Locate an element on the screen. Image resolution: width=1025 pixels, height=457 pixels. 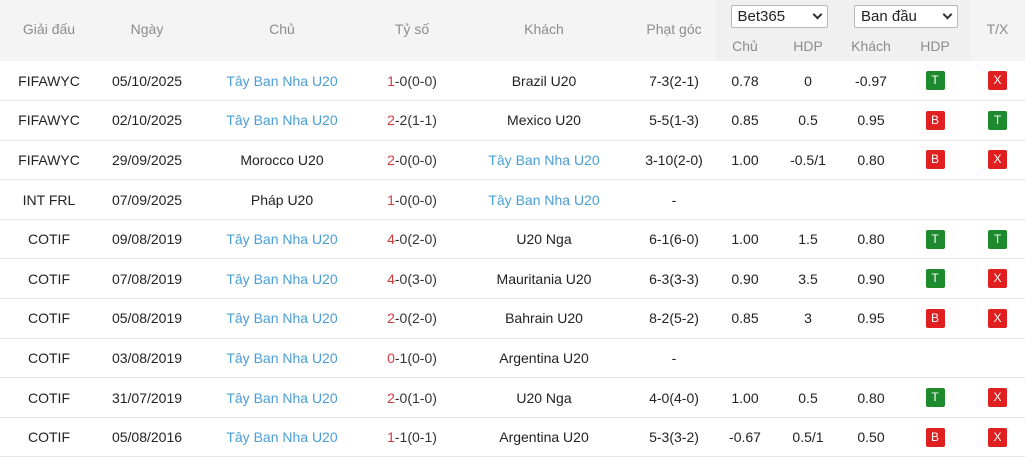
odds-home: -0.67 is located at coordinates (745, 437).